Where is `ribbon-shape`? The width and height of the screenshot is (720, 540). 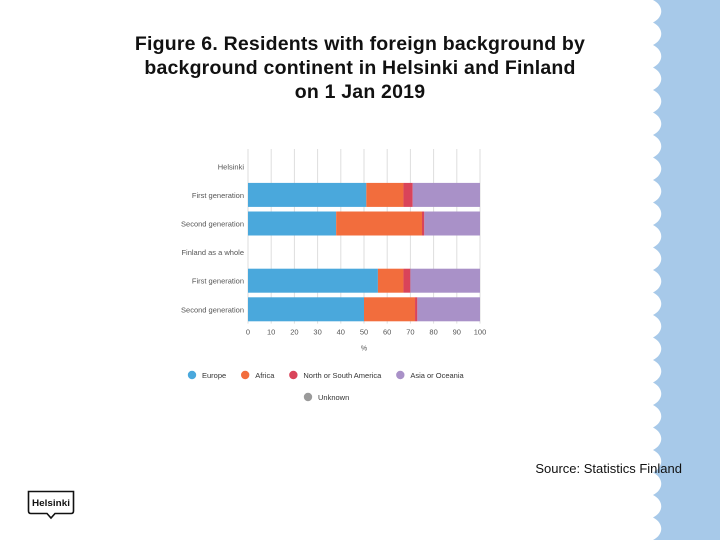 ribbon-shape is located at coordinates (686, 270).